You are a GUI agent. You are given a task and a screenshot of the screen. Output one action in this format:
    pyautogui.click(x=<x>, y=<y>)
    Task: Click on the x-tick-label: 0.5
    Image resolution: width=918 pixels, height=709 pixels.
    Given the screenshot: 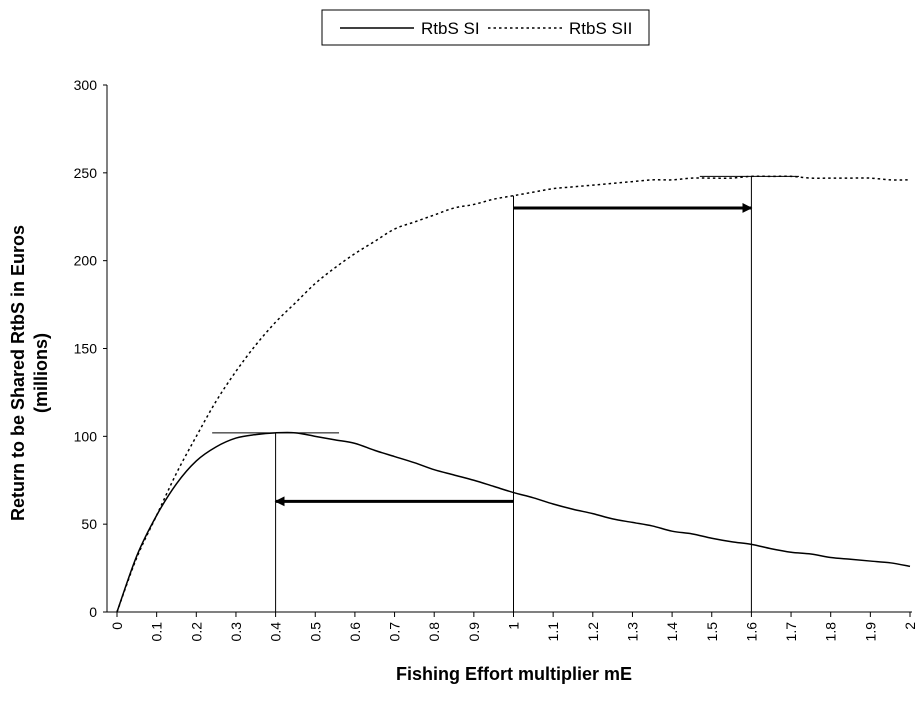 What is the action you would take?
    pyautogui.click(x=315, y=632)
    